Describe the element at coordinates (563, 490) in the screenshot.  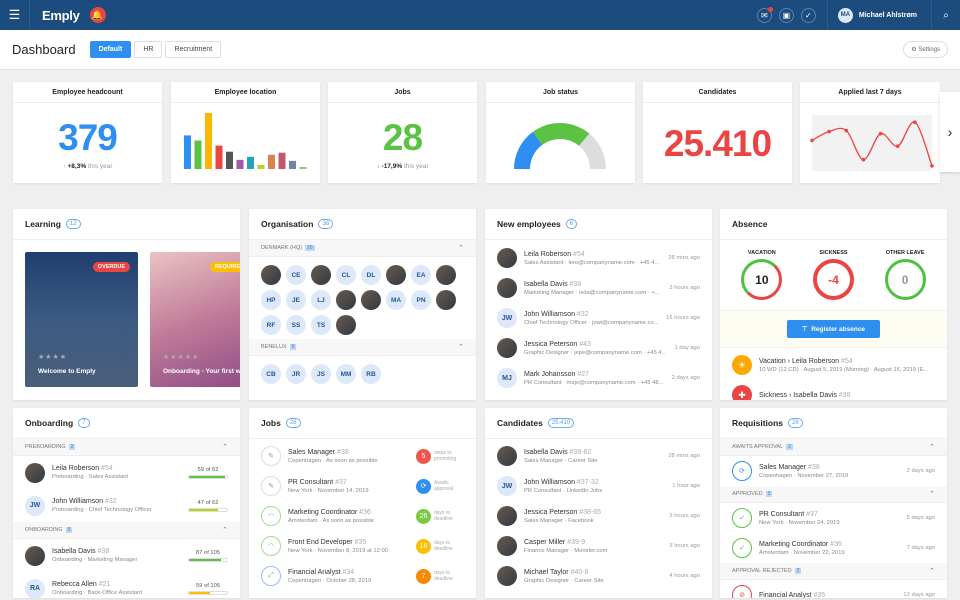
I see `item-subtitle: PR Consultant · LinkedIn Jobs` at that location.